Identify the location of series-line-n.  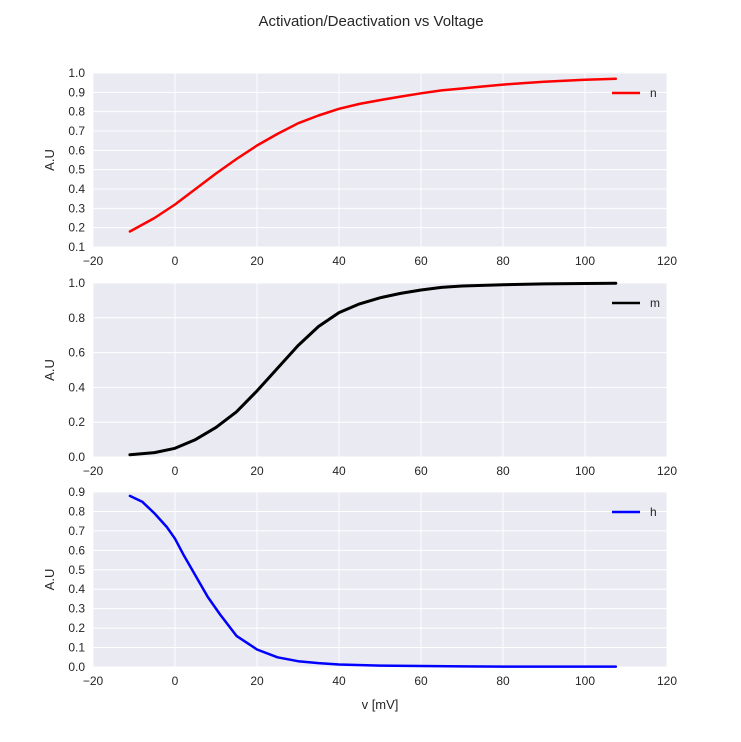
(373, 155).